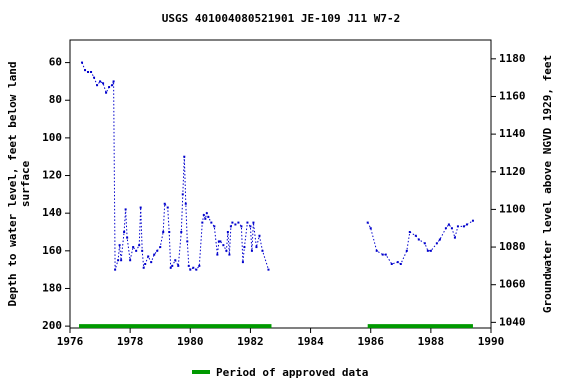  What do you see at coordinates (512, 58) in the screenshot?
I see `y2-tick-label: 1180` at bounding box center [512, 58].